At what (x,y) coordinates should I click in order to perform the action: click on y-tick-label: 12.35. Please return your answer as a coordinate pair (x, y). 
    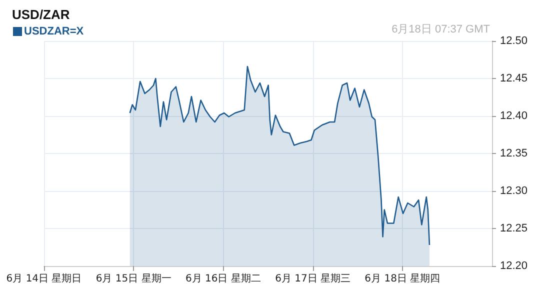
    Looking at the image, I should click on (514, 154).